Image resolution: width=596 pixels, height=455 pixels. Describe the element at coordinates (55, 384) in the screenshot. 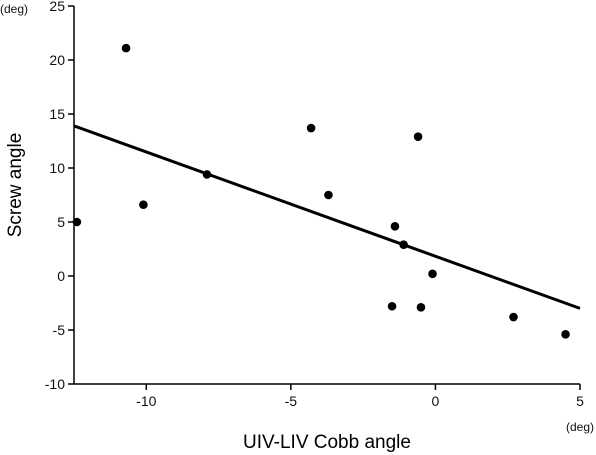

I see `y-tick-label: -10` at that location.